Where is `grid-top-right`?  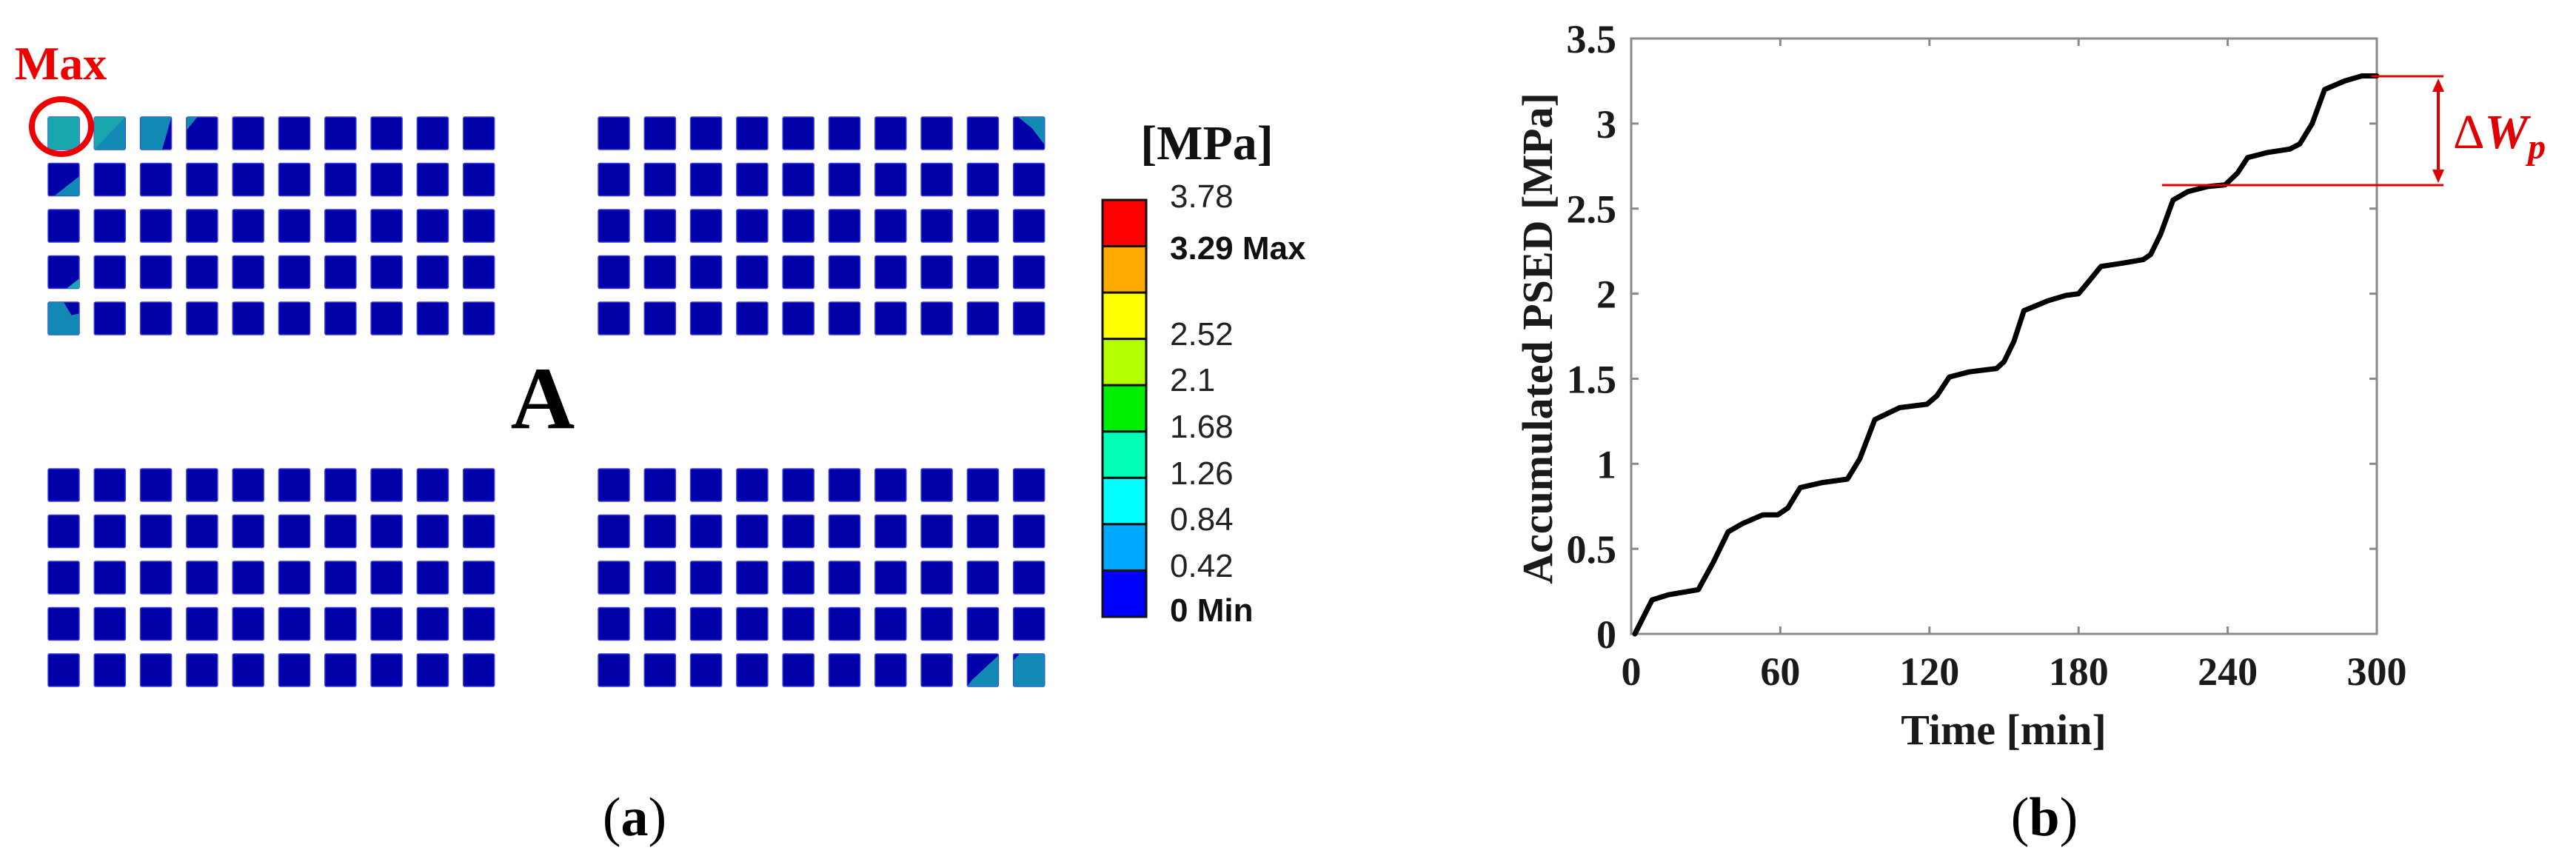
grid-top-right is located at coordinates (822, 225).